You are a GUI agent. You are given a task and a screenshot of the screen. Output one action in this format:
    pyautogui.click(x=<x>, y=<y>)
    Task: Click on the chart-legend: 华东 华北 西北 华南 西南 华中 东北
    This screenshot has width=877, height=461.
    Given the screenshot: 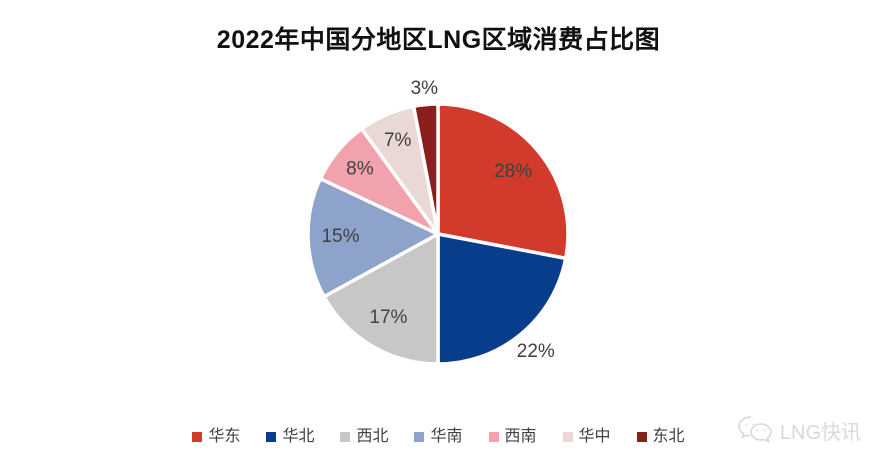 What is the action you would take?
    pyautogui.click(x=438, y=437)
    